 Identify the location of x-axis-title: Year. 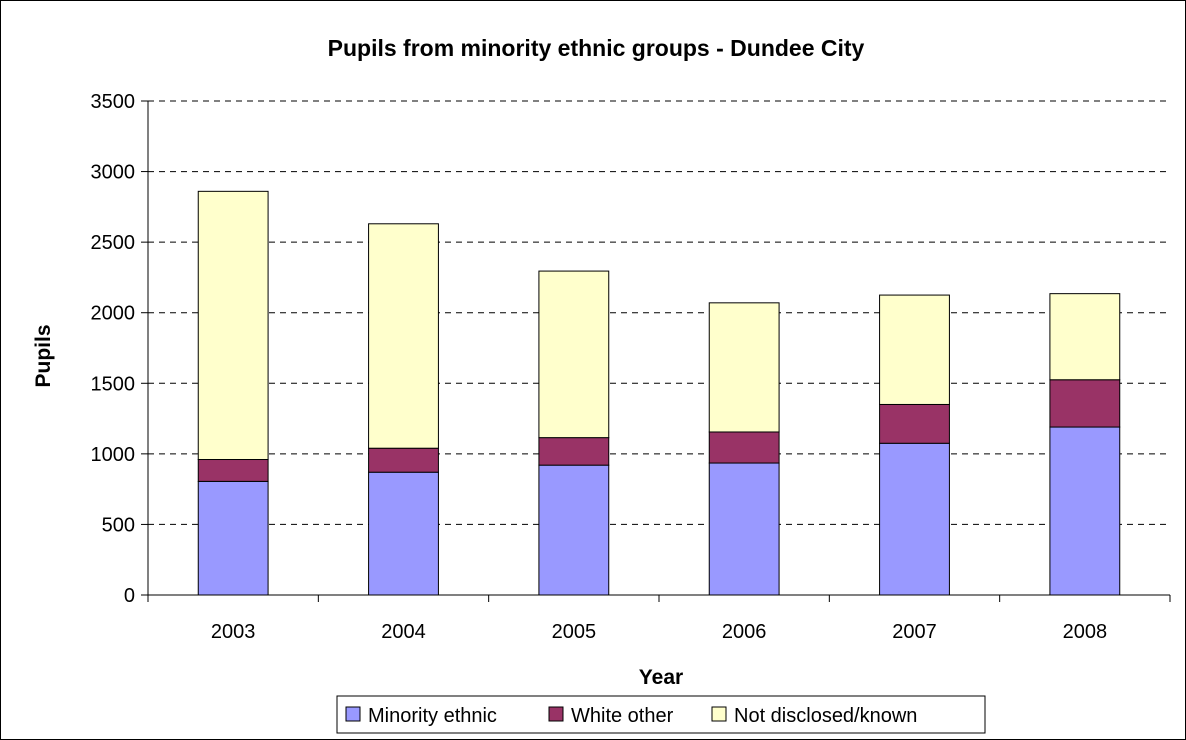
(661, 677).